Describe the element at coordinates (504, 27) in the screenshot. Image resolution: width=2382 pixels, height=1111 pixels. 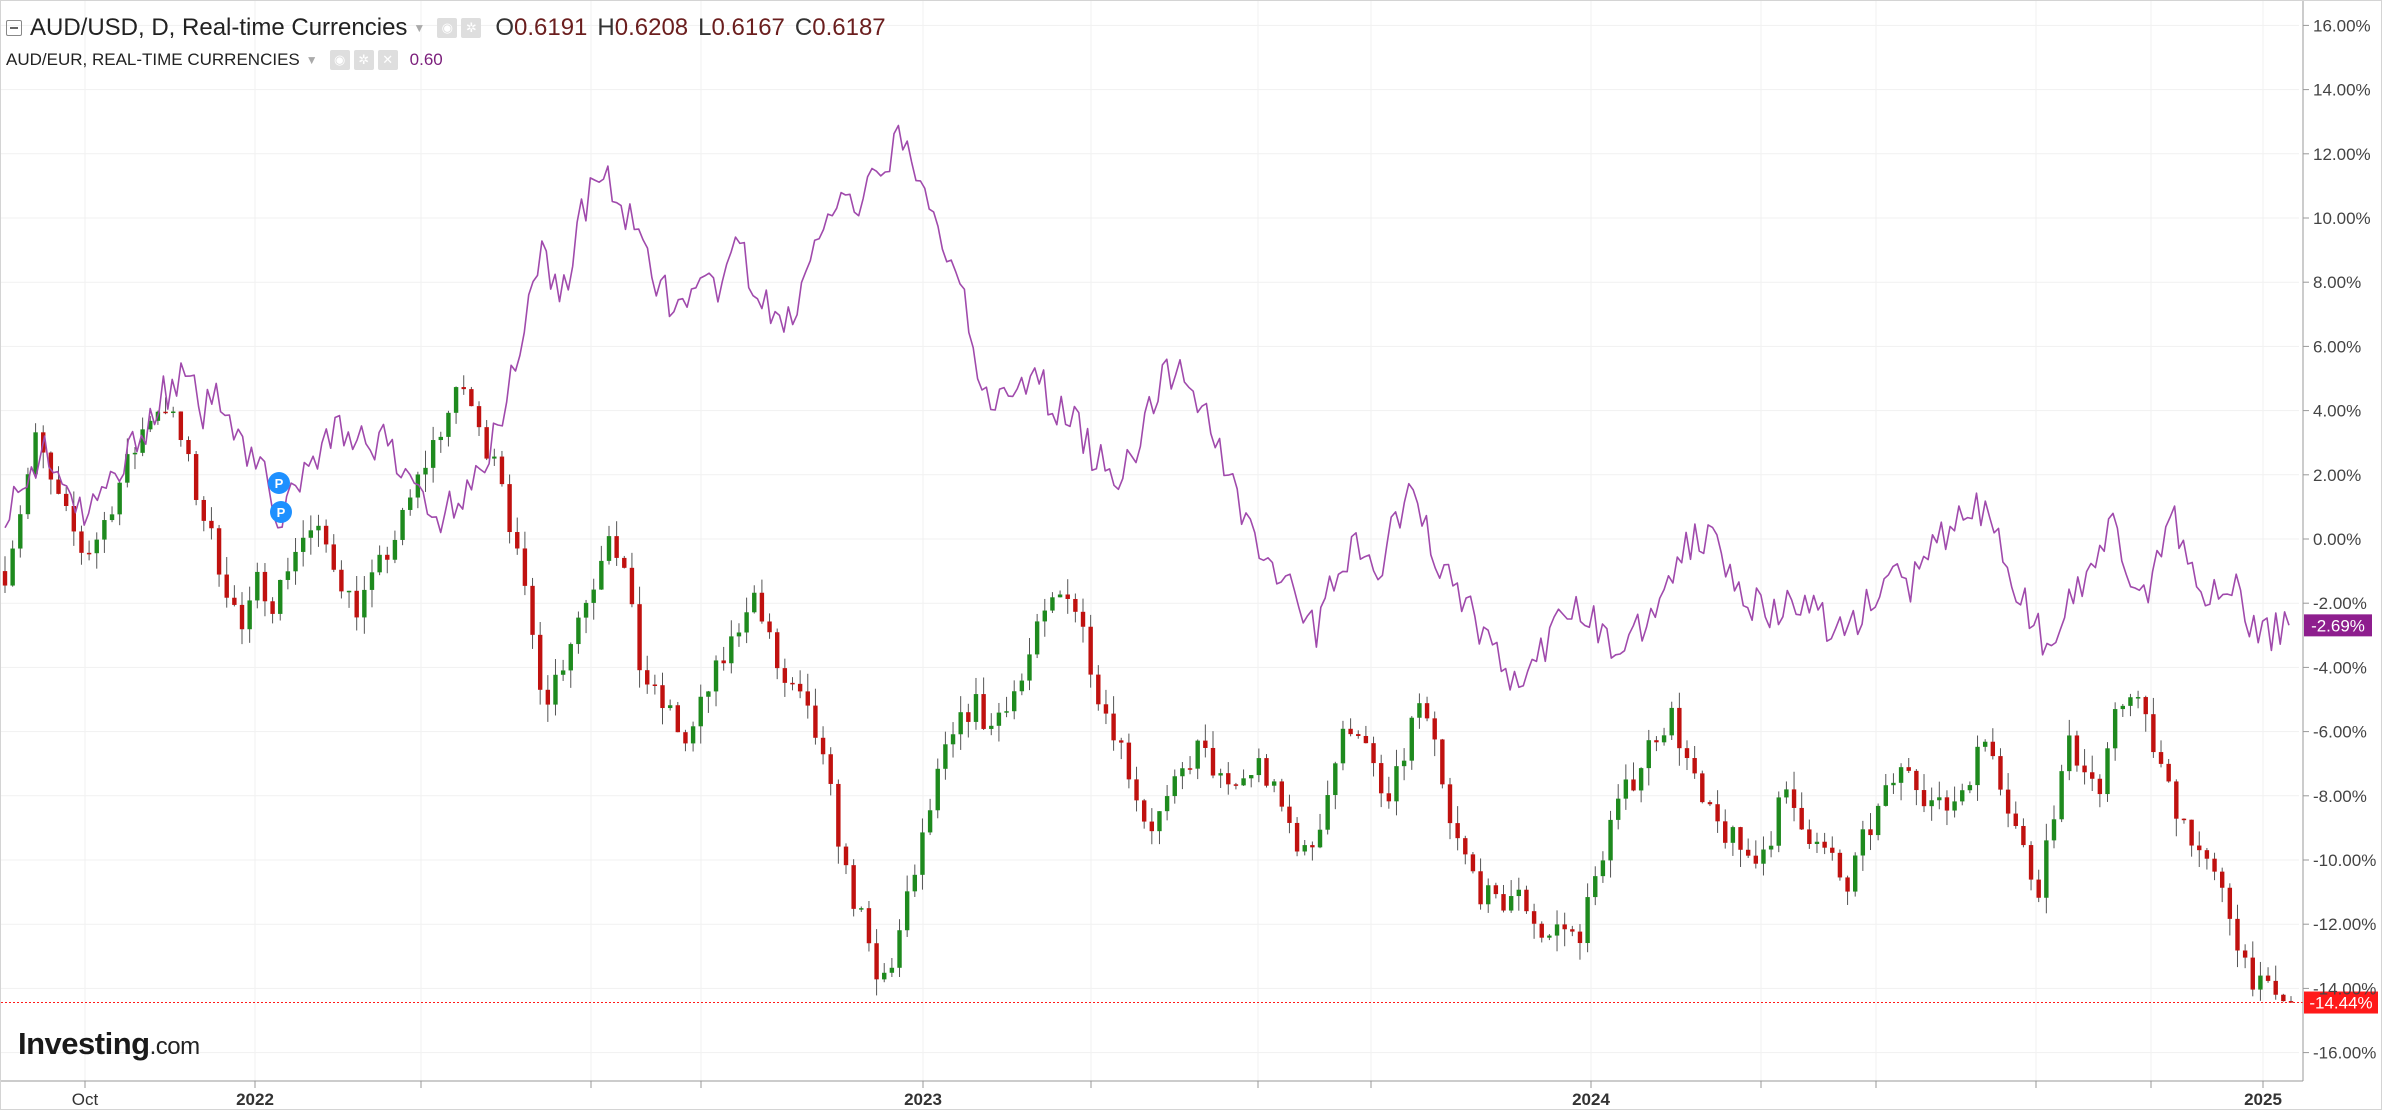
I see `open-label: O` at that location.